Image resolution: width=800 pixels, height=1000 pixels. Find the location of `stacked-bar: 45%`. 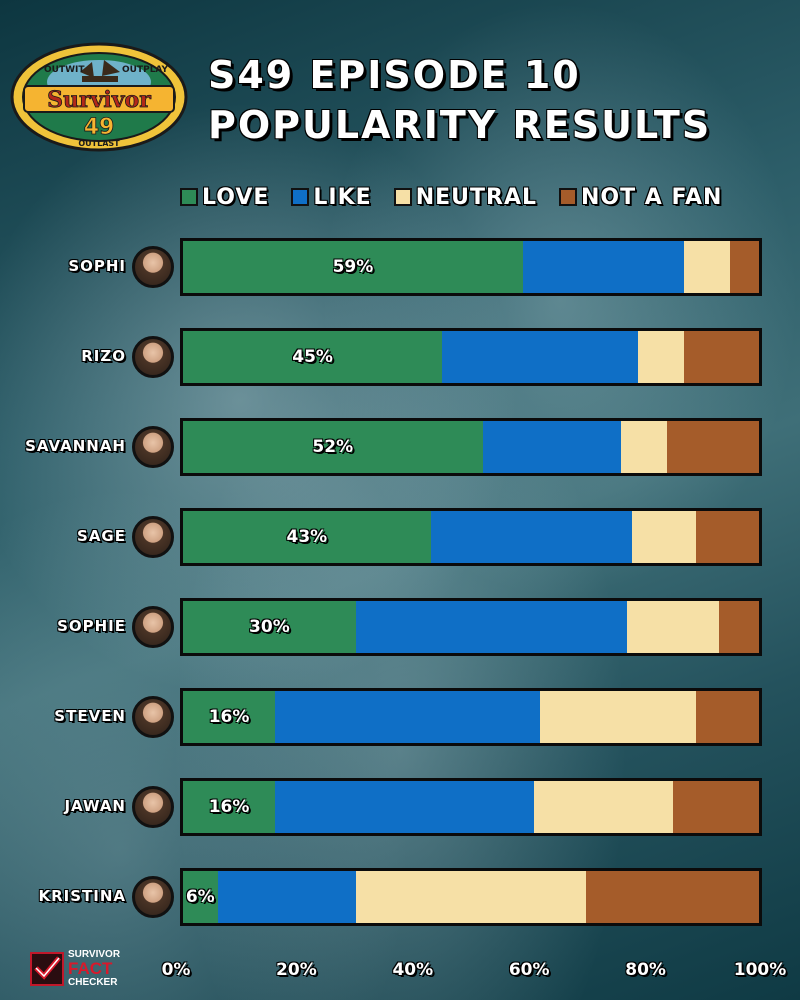

stacked-bar: 45% is located at coordinates (471, 357).